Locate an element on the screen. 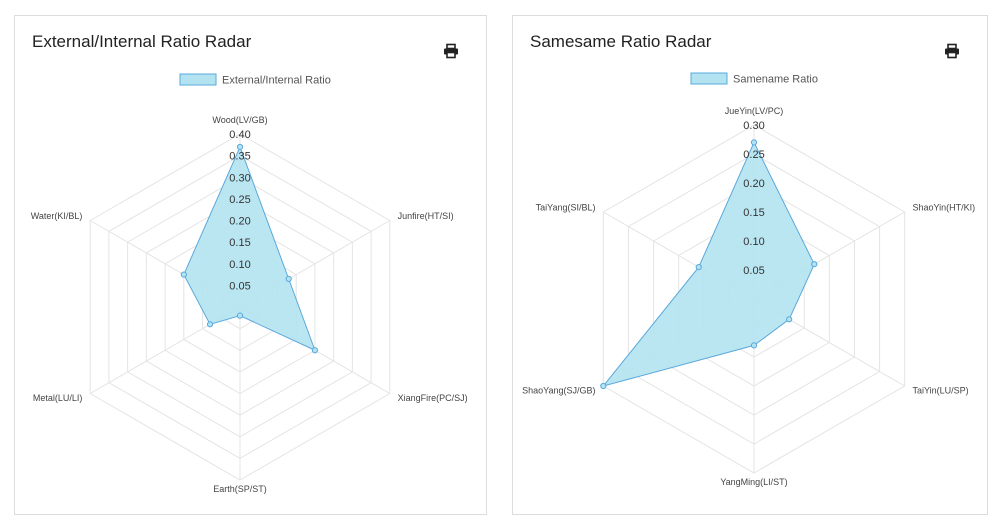 The height and width of the screenshot is (529, 1000). chart-title: External/Internal Ratio Radar is located at coordinates (142, 41).